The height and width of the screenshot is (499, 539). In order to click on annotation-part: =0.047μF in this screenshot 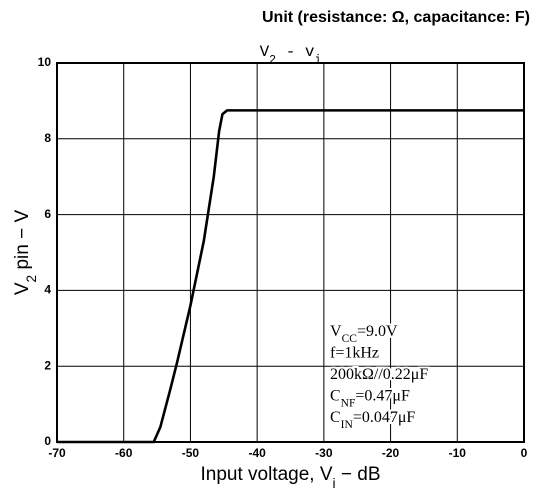, I will do `click(384, 417)`.